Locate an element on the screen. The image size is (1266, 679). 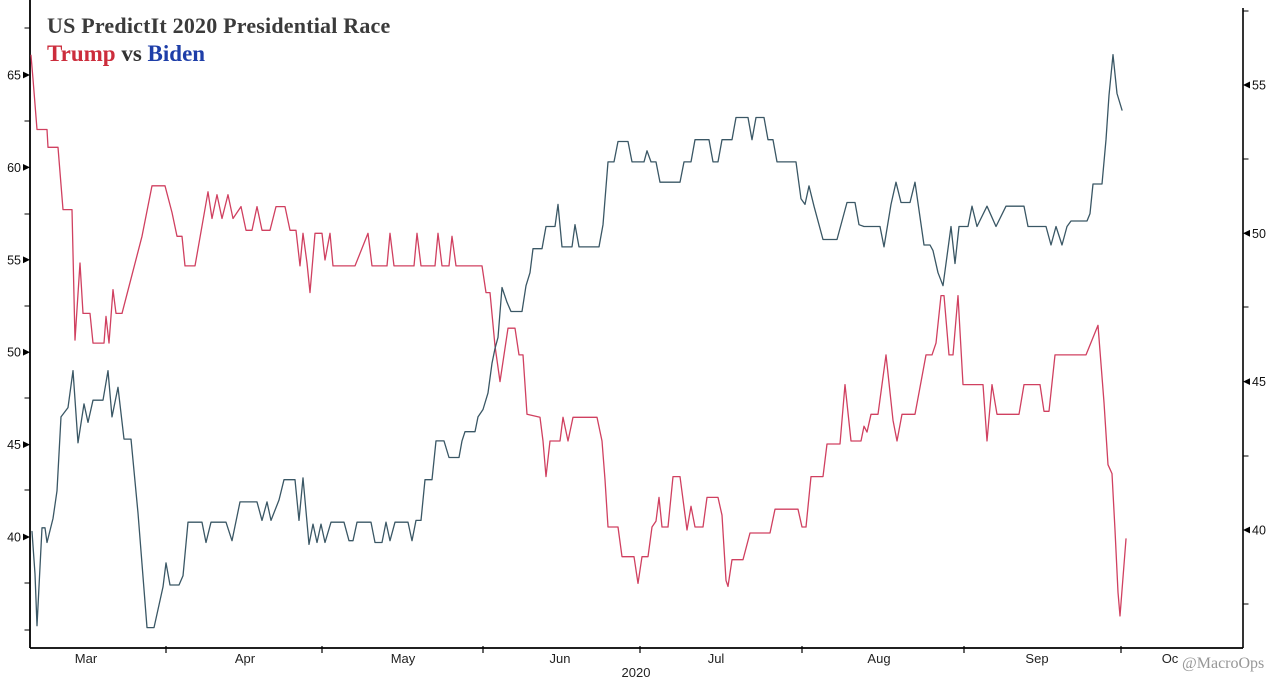
legend-biden: Biden is located at coordinates (176, 53).